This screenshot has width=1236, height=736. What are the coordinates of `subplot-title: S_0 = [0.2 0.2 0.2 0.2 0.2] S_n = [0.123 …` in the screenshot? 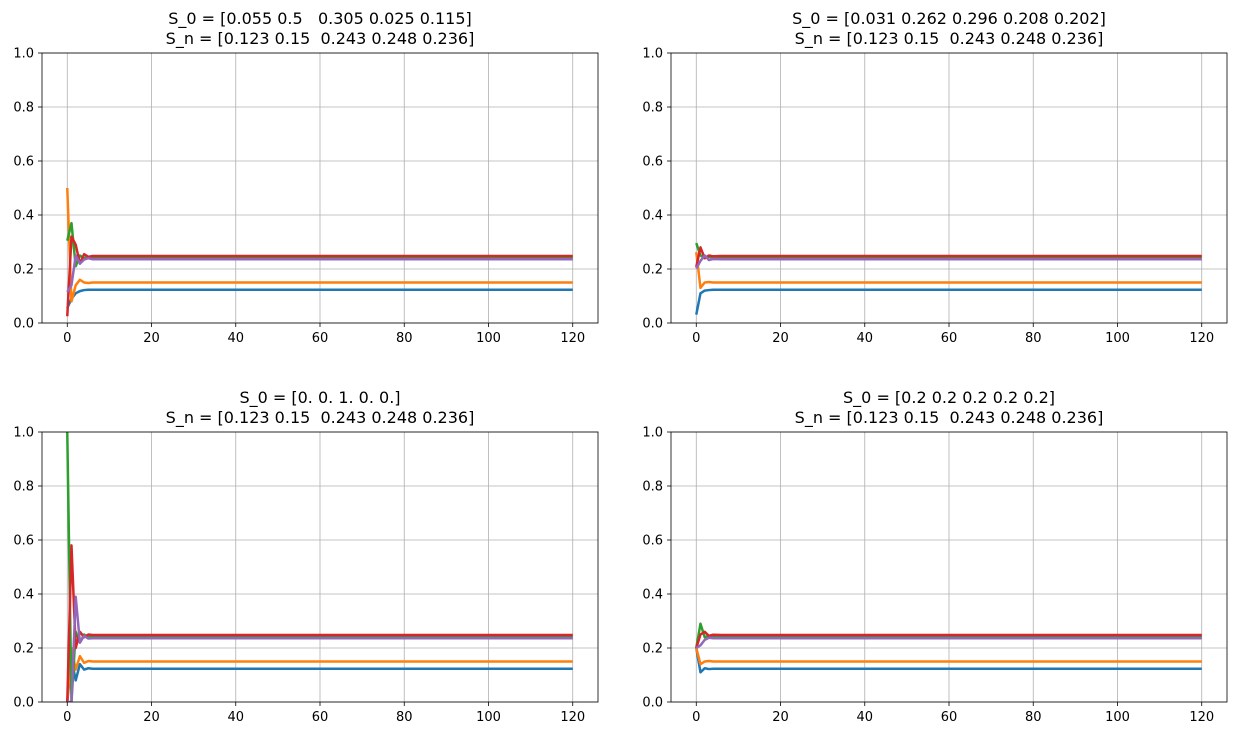 It's located at (949, 408).